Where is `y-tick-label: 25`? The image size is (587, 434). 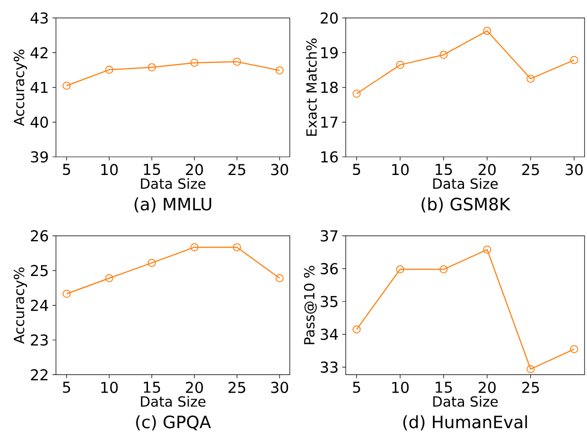
y-tick-label: 25 is located at coordinates (39, 270).